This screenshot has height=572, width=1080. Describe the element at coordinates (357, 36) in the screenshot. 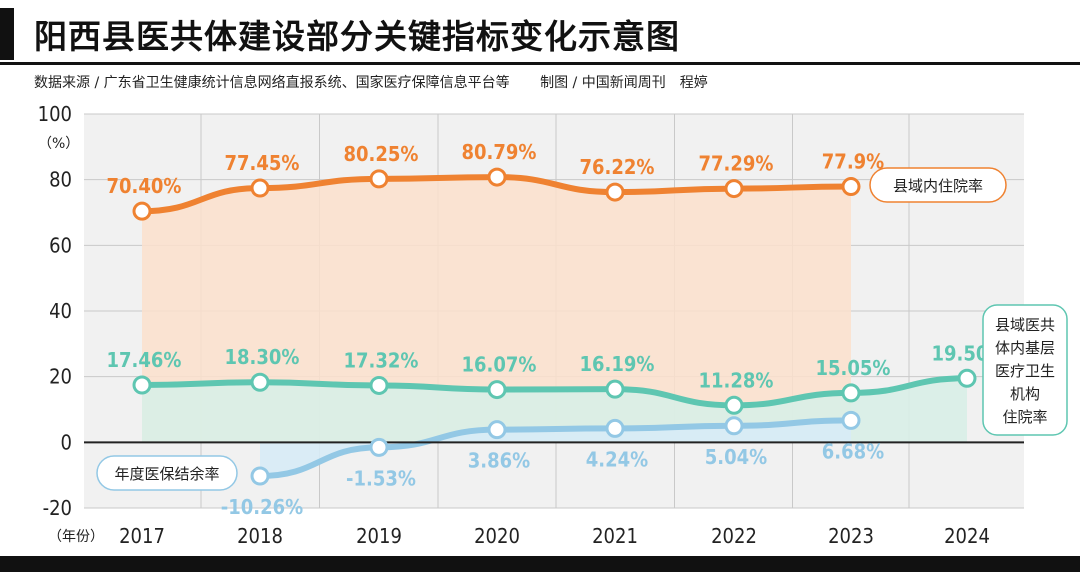

I see `page-title: 阳西县医共体建设部分关键指标变化示意图` at that location.